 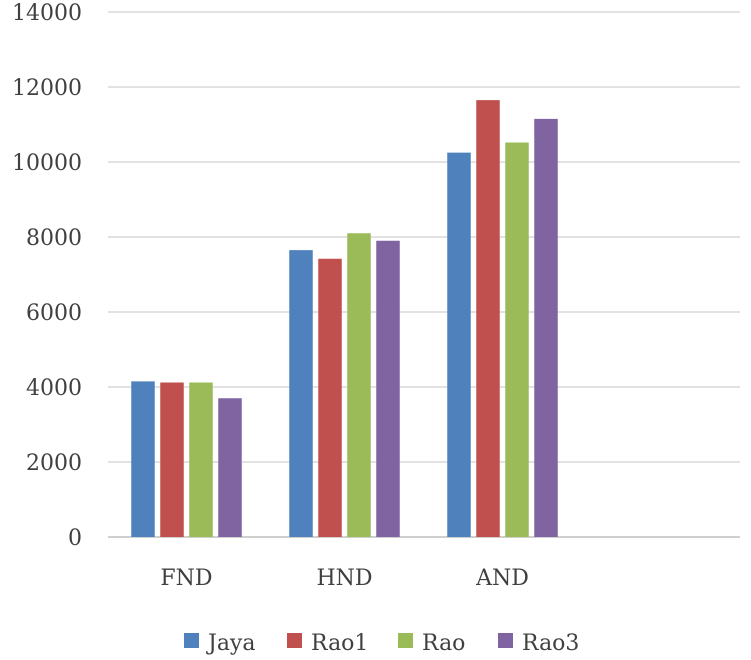 I want to click on legend-label-jaya: Jaya, so click(x=230, y=643).